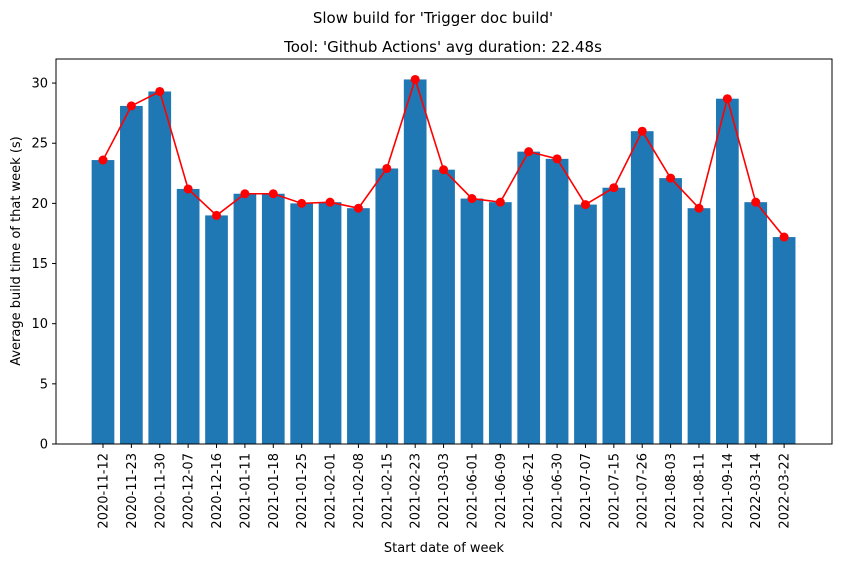 The height and width of the screenshot is (564, 841). Describe the element at coordinates (756, 491) in the screenshot. I see `x-tick-label-2022-03-14: 2022-03-14` at that location.